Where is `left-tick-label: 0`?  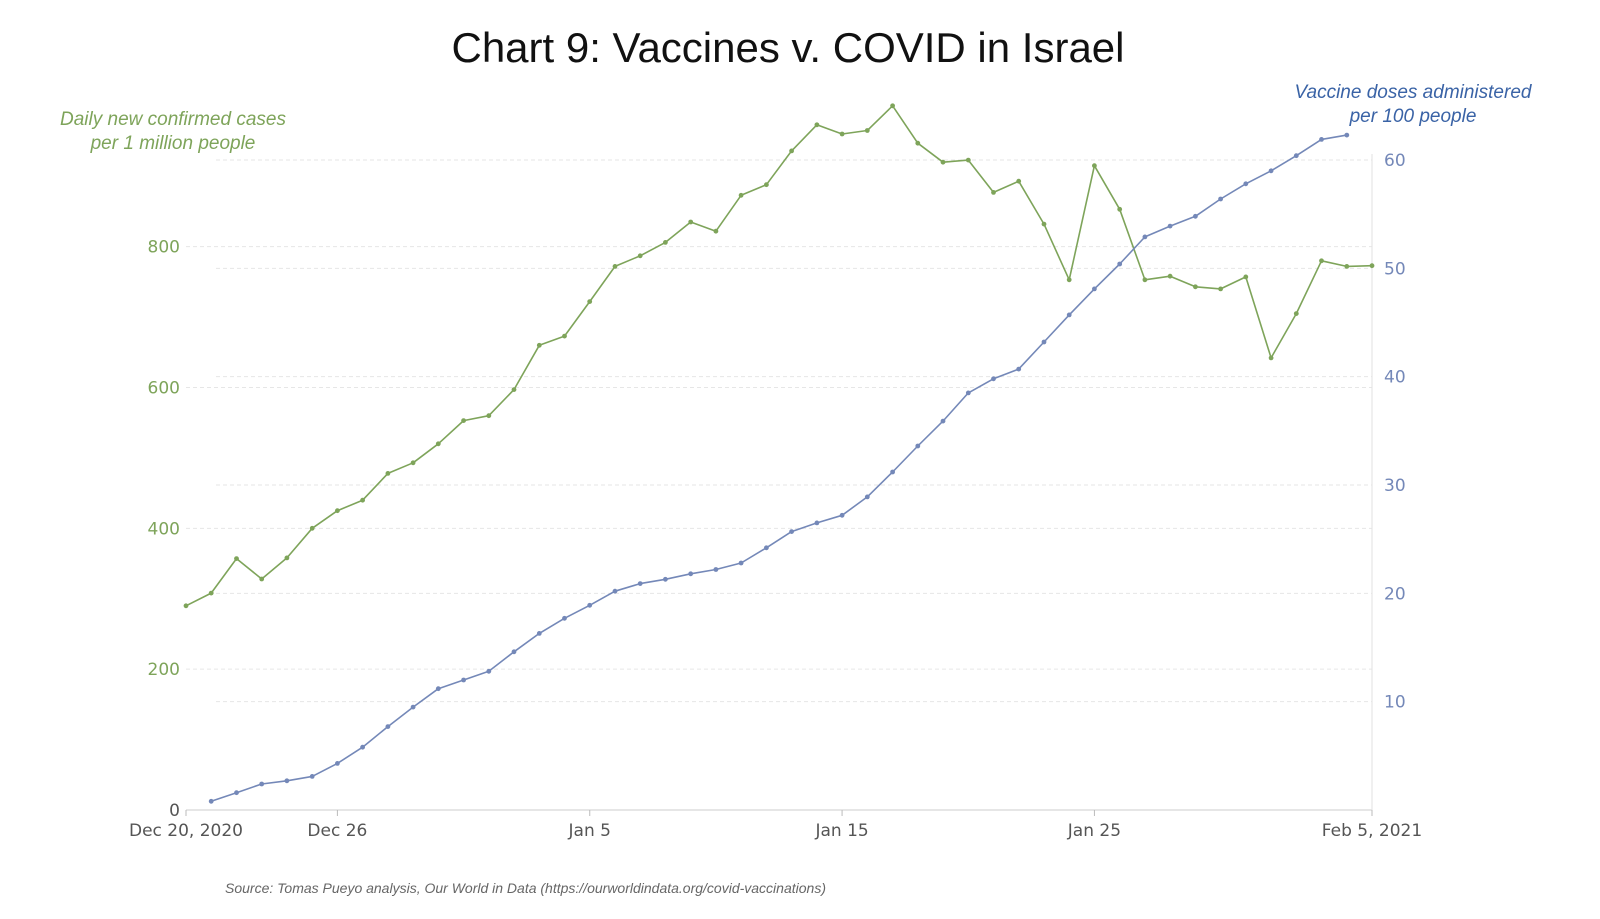
left-tick-label: 0 is located at coordinates (174, 811).